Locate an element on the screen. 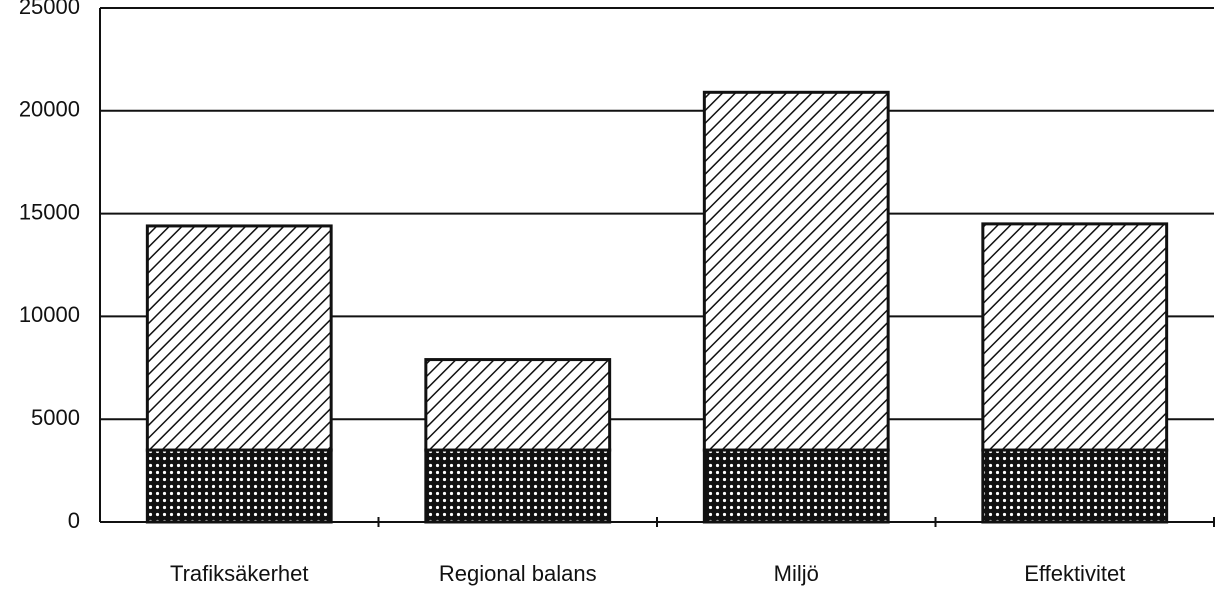 This screenshot has width=1216, height=593. y-tick-label: 0 is located at coordinates (74, 520).